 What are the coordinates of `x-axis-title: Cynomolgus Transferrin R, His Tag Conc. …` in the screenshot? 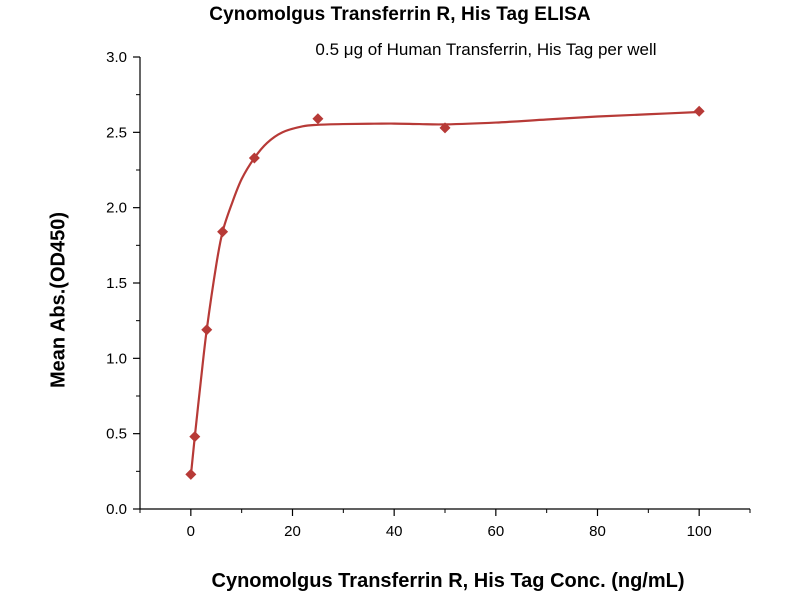 It's located at (448, 581).